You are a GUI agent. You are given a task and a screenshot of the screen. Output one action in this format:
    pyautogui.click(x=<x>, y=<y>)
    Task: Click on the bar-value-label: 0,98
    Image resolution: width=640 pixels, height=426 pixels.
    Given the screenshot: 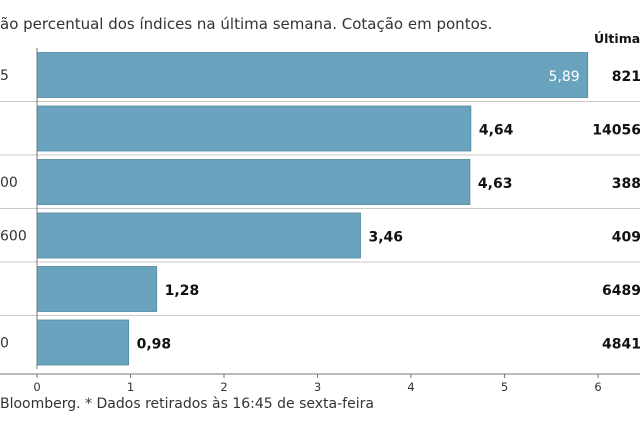 What is the action you would take?
    pyautogui.click(x=154, y=344)
    